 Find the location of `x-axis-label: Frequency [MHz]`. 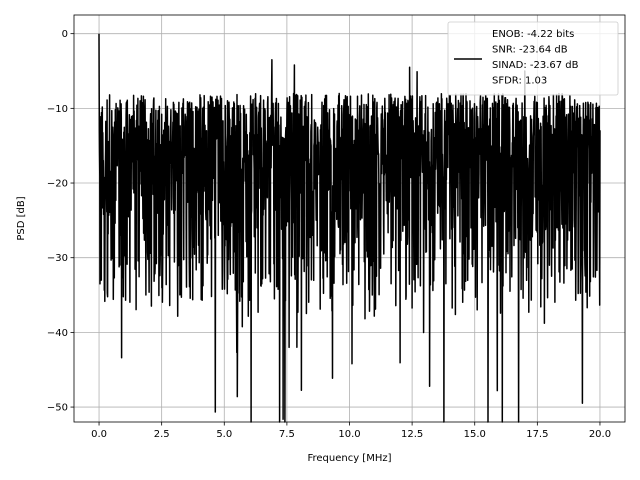

x-axis-label: Frequency [MHz] is located at coordinates (349, 458).